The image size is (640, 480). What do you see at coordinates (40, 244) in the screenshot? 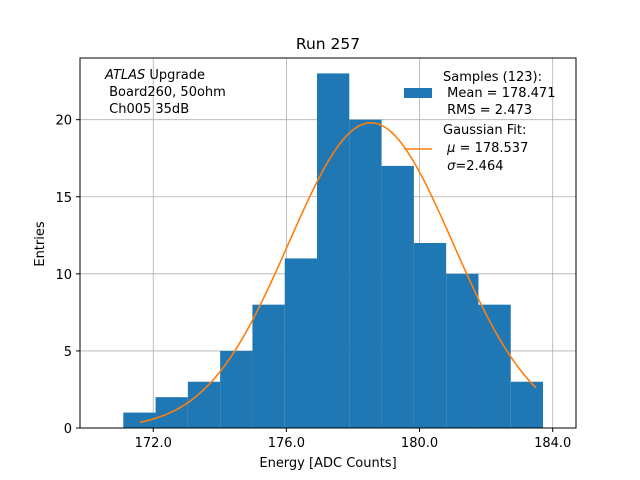
I see `y-axis-title: Entries` at bounding box center [40, 244].